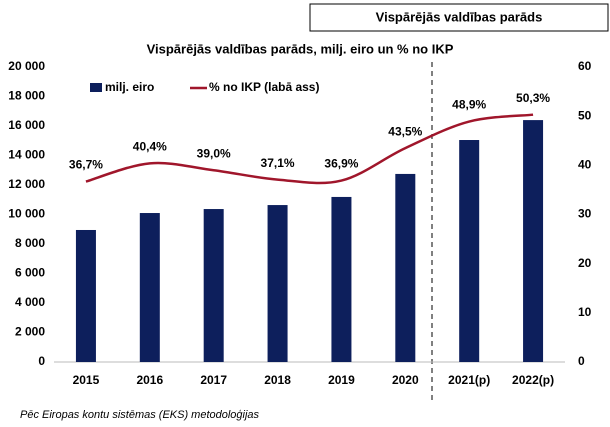 This screenshot has height=427, width=610. What do you see at coordinates (405, 380) in the screenshot?
I see `x-tick-label: 2020` at bounding box center [405, 380].